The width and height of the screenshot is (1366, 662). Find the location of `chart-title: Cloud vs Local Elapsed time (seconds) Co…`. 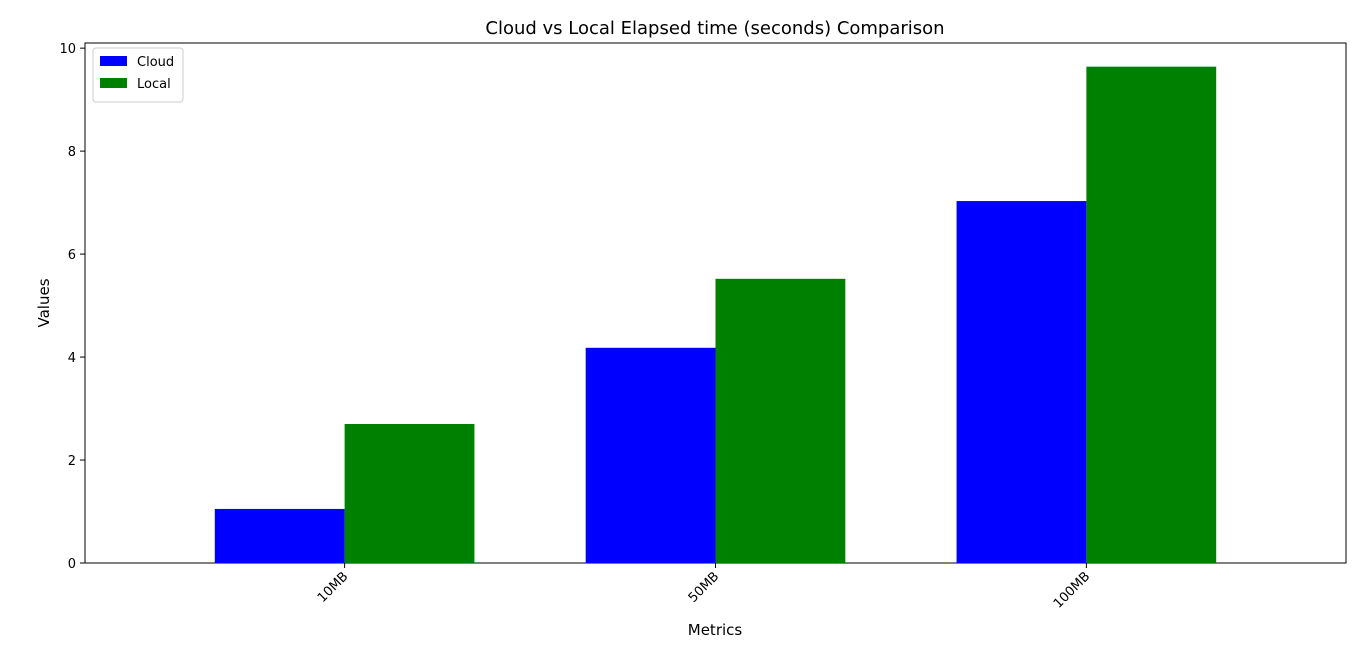

chart-title: Cloud vs Local Elapsed time (seconds) Co… is located at coordinates (714, 28).